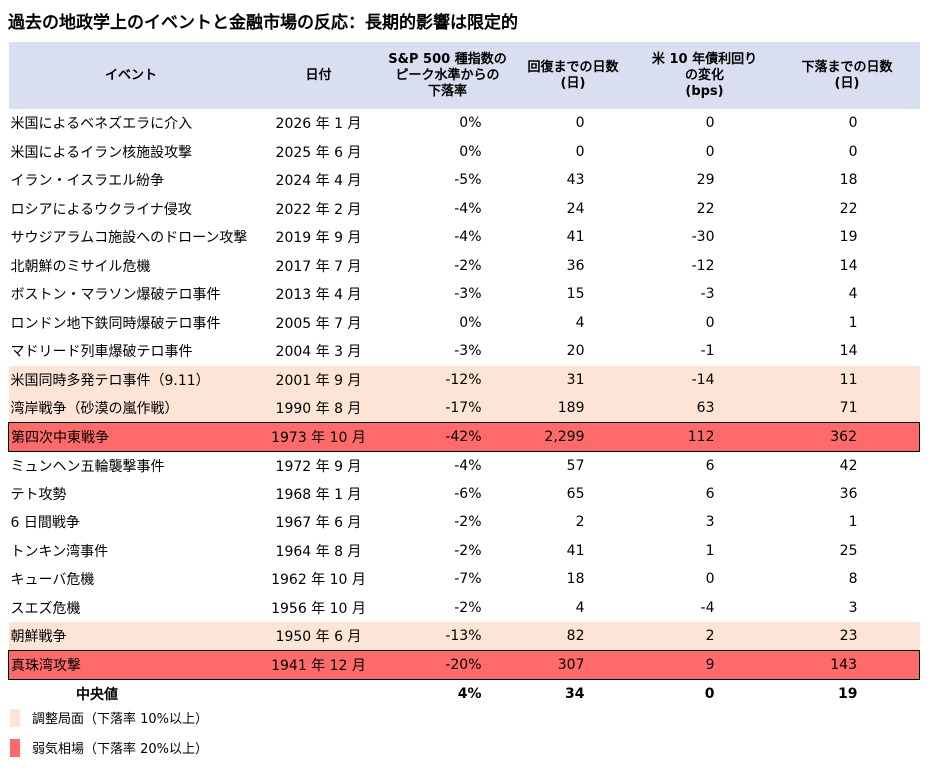 This screenshot has width=932, height=773. Describe the element at coordinates (97, 694) in the screenshot. I see `median-label: 中央値` at that location.